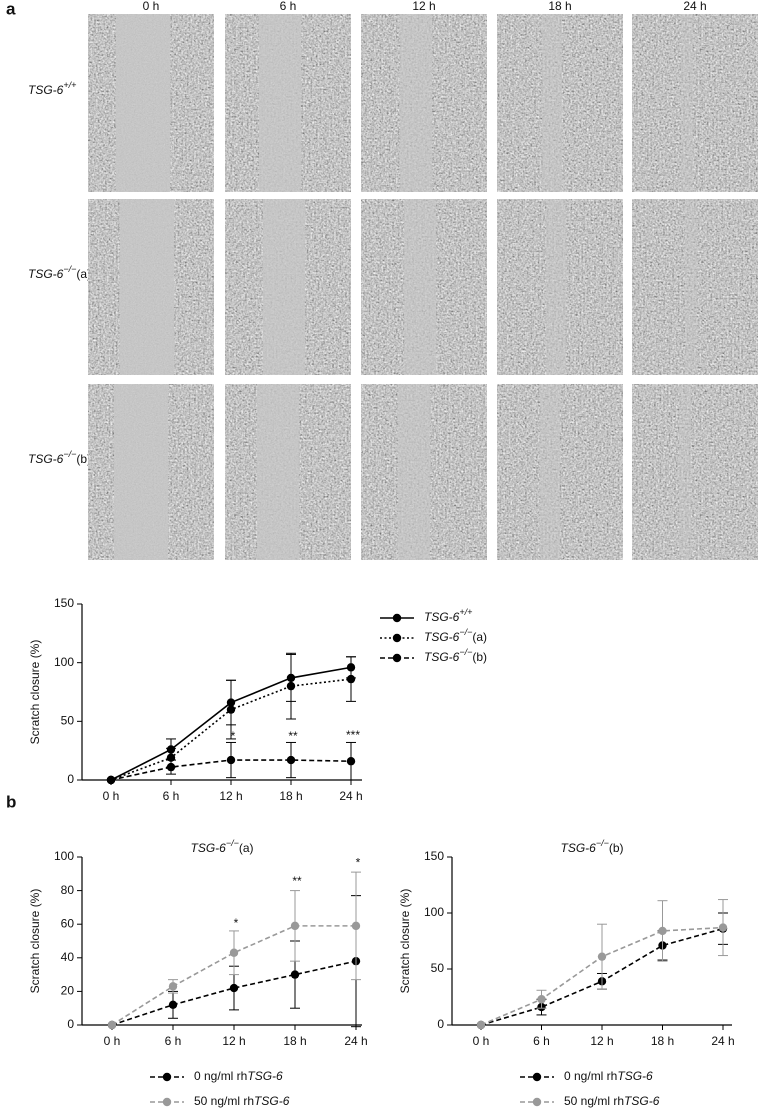  Describe the element at coordinates (151, 6) in the screenshot. I see `column-label: 0 h` at that location.